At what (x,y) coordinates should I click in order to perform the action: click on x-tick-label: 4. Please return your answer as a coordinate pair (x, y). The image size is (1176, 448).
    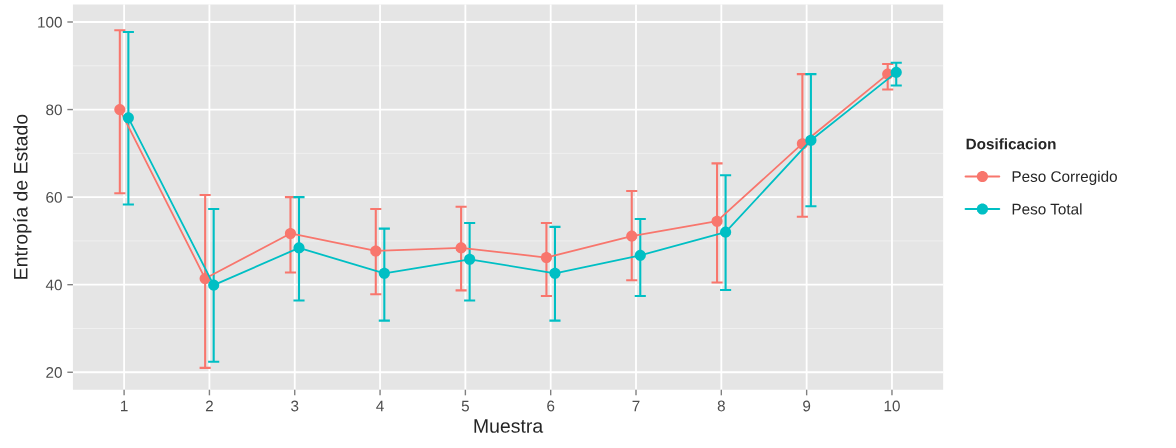
    Looking at the image, I should click on (380, 406).